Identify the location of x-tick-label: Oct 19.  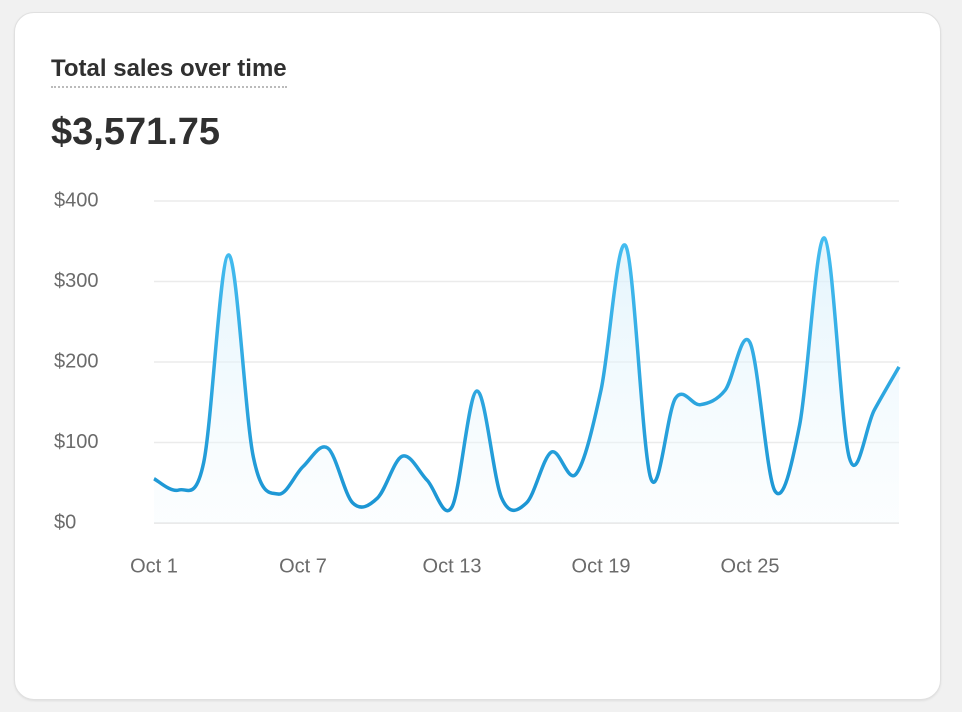
(601, 566).